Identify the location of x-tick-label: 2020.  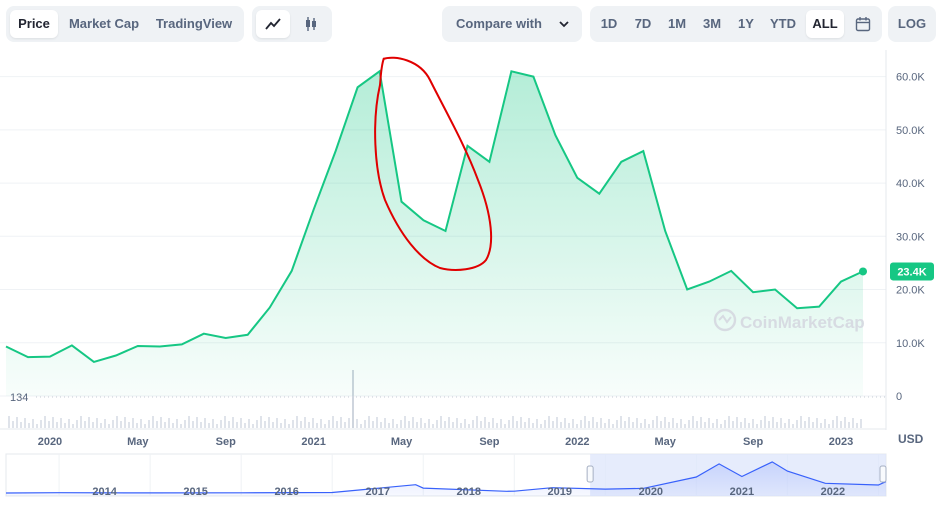
(50, 442).